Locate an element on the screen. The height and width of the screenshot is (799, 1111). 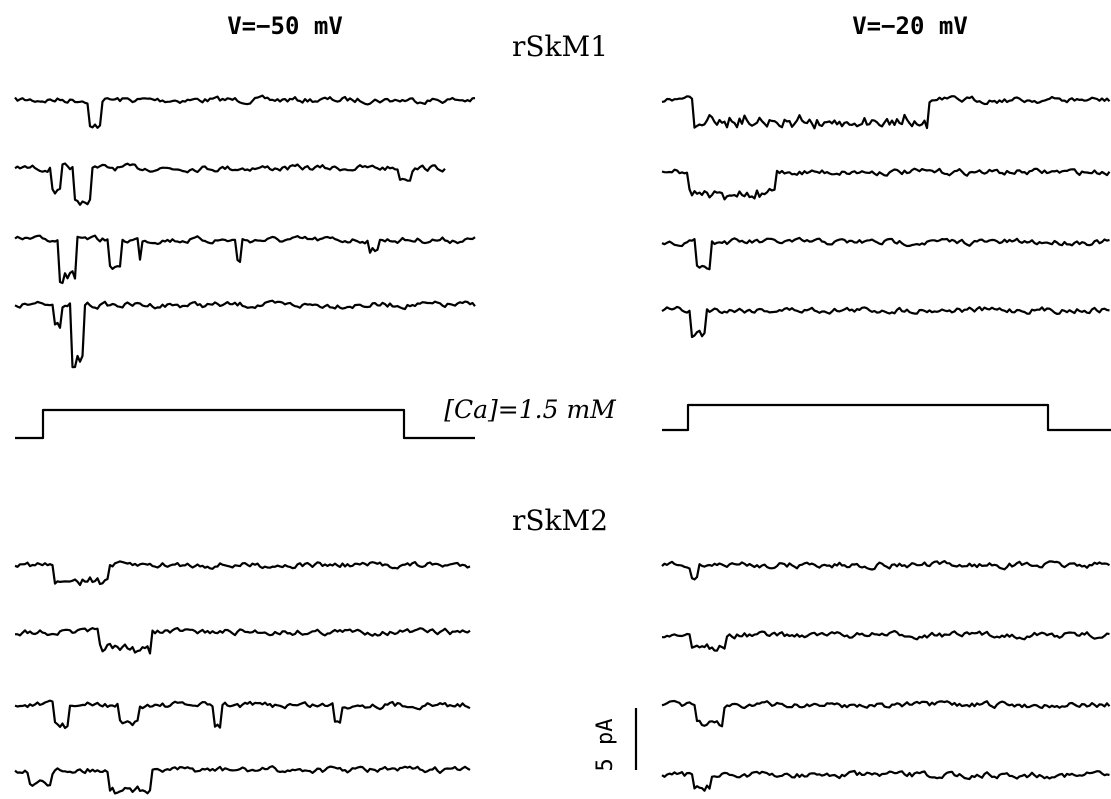
pulse-left is located at coordinates (245, 424).